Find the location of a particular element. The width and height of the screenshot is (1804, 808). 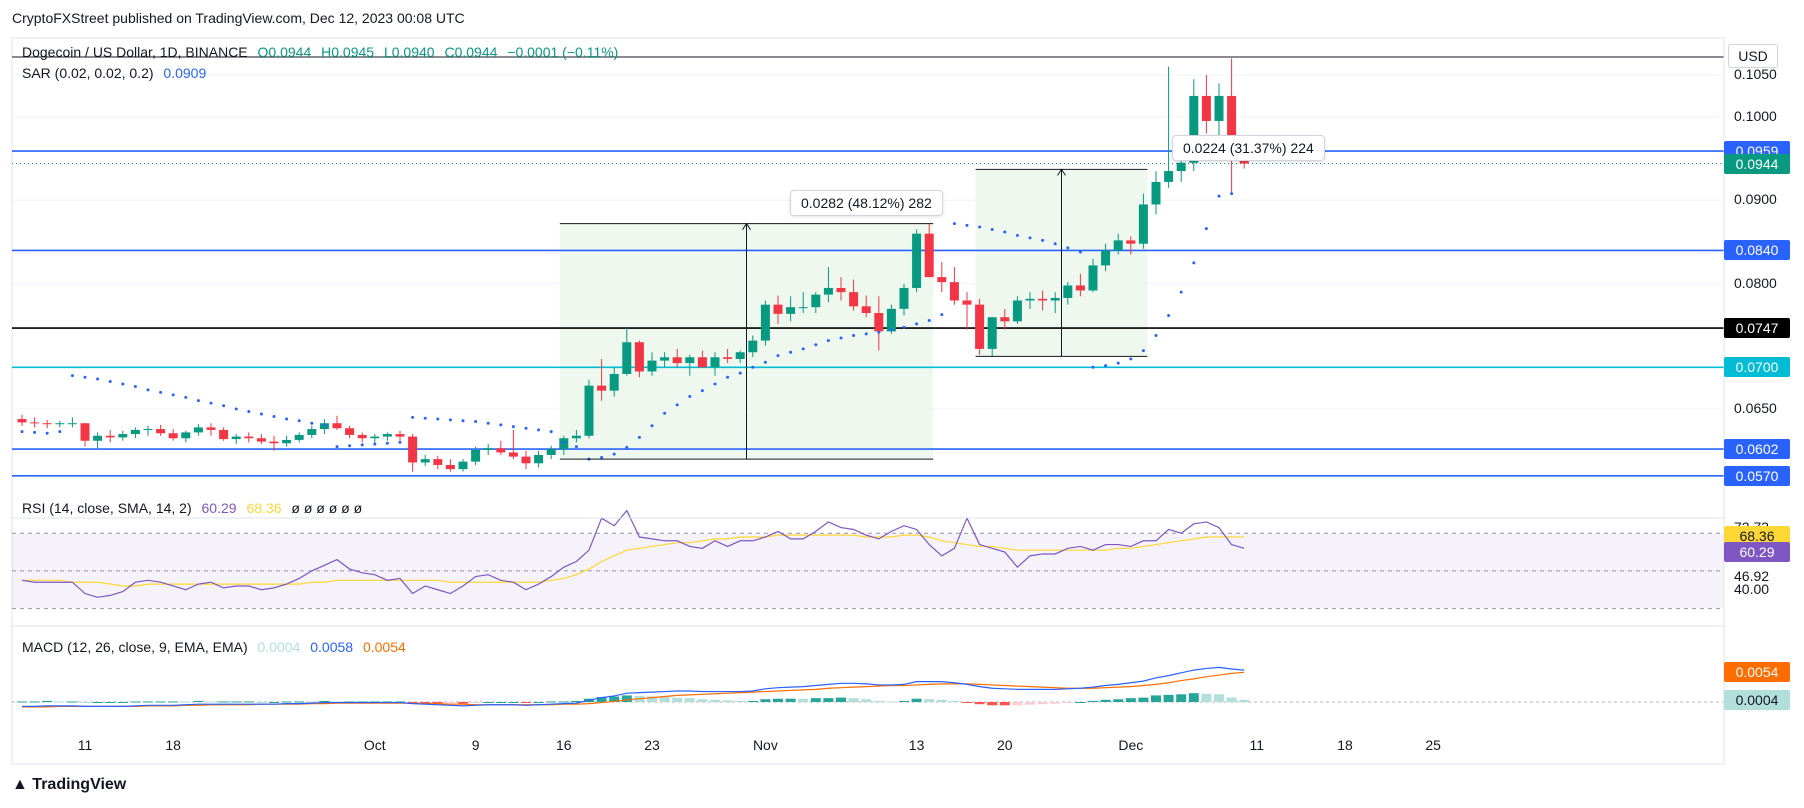

macd-signal-value: 0.0054 is located at coordinates (384, 647).